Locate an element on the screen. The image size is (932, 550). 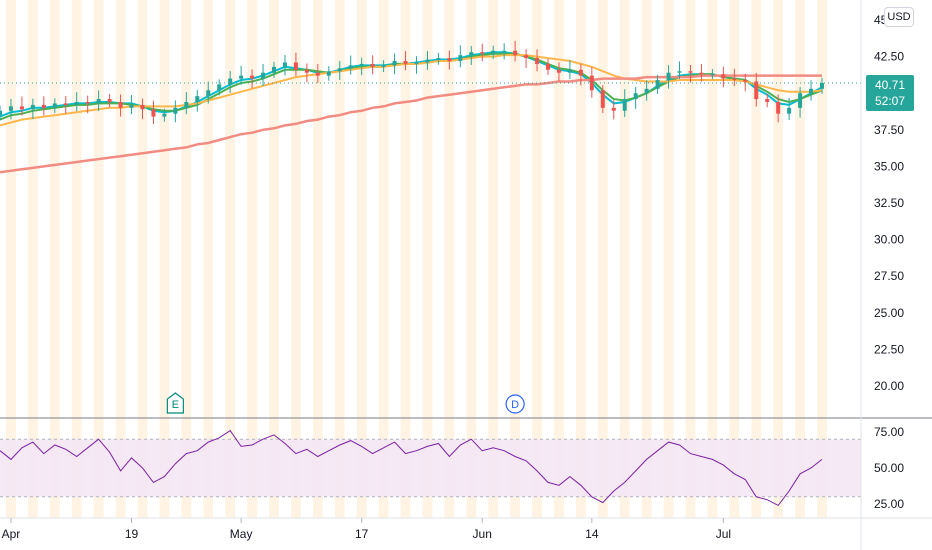
candles is located at coordinates (412, 82).